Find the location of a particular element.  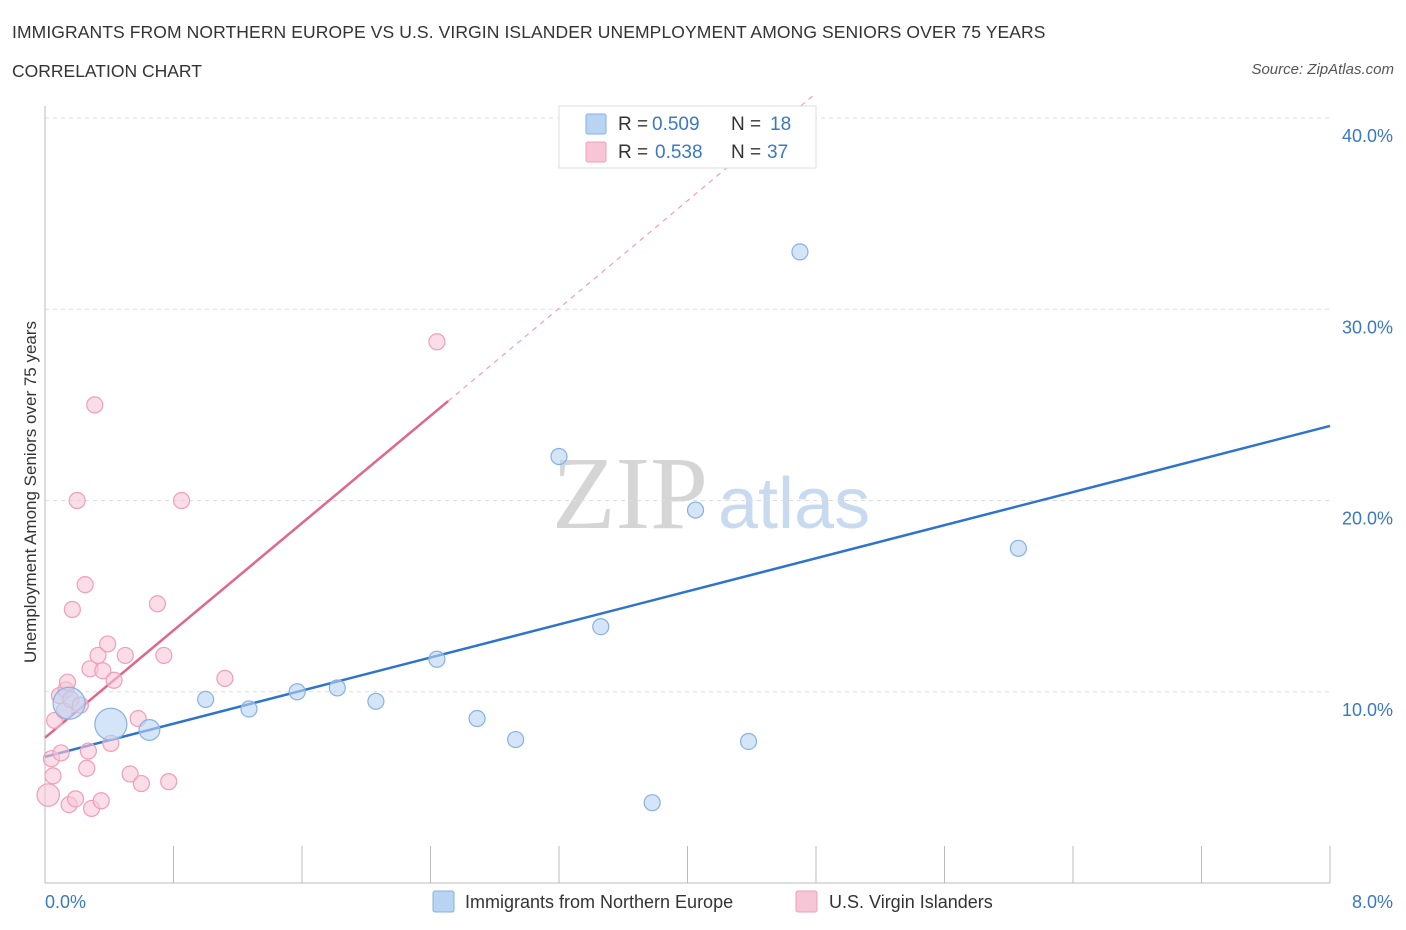

legend-r-value-2: 0.538 is located at coordinates (679, 152).